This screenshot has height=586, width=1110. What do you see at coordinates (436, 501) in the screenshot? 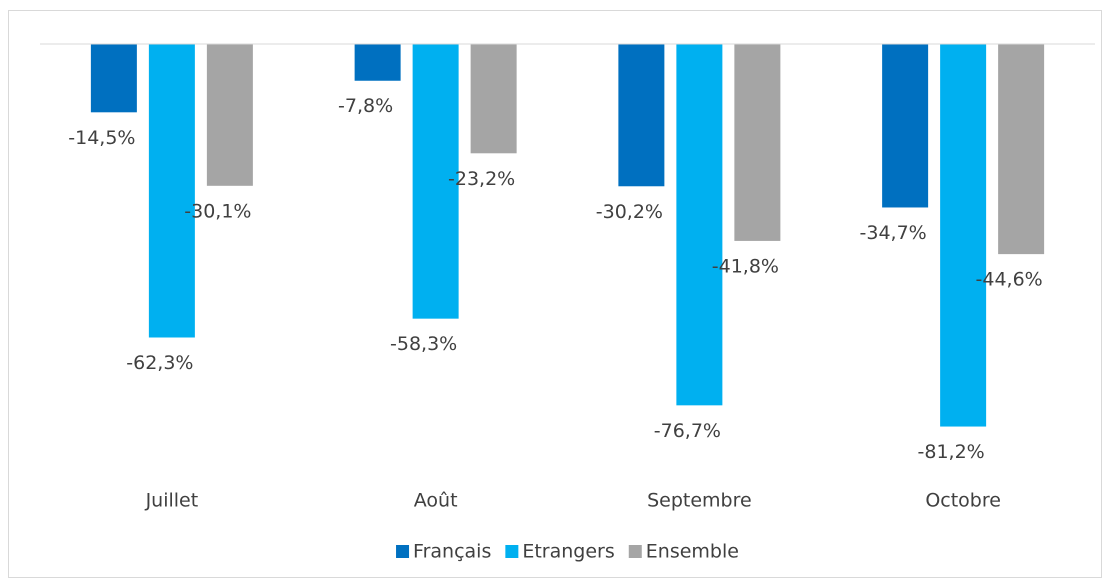
I see `x-tick-label: Août` at bounding box center [436, 501].